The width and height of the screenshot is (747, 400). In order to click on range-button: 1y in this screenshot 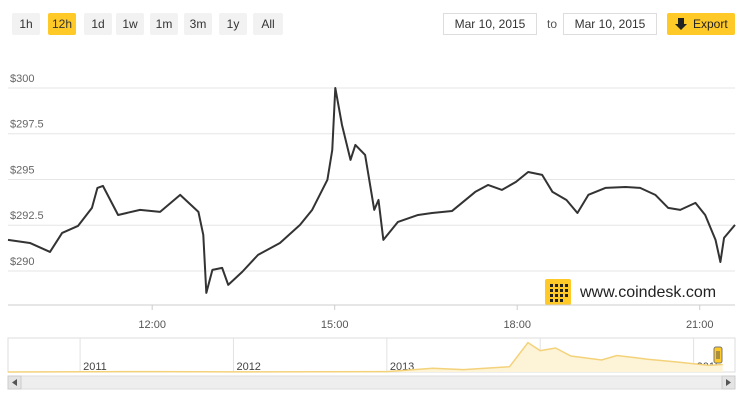, I will do `click(233, 24)`.